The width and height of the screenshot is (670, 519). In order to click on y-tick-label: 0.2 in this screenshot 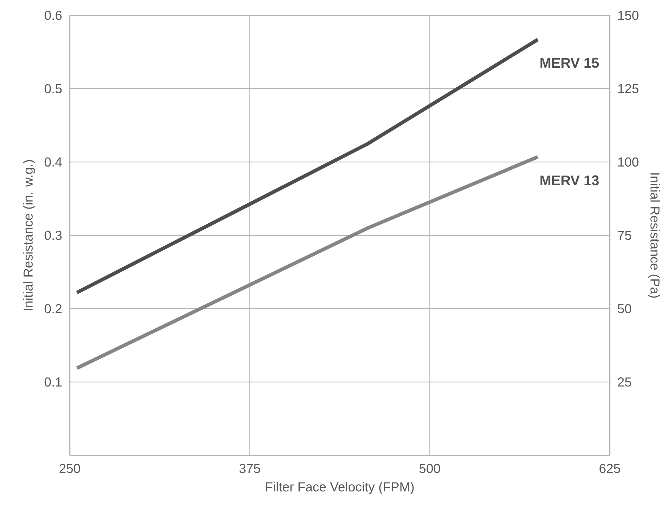, I will do `click(53, 309)`.